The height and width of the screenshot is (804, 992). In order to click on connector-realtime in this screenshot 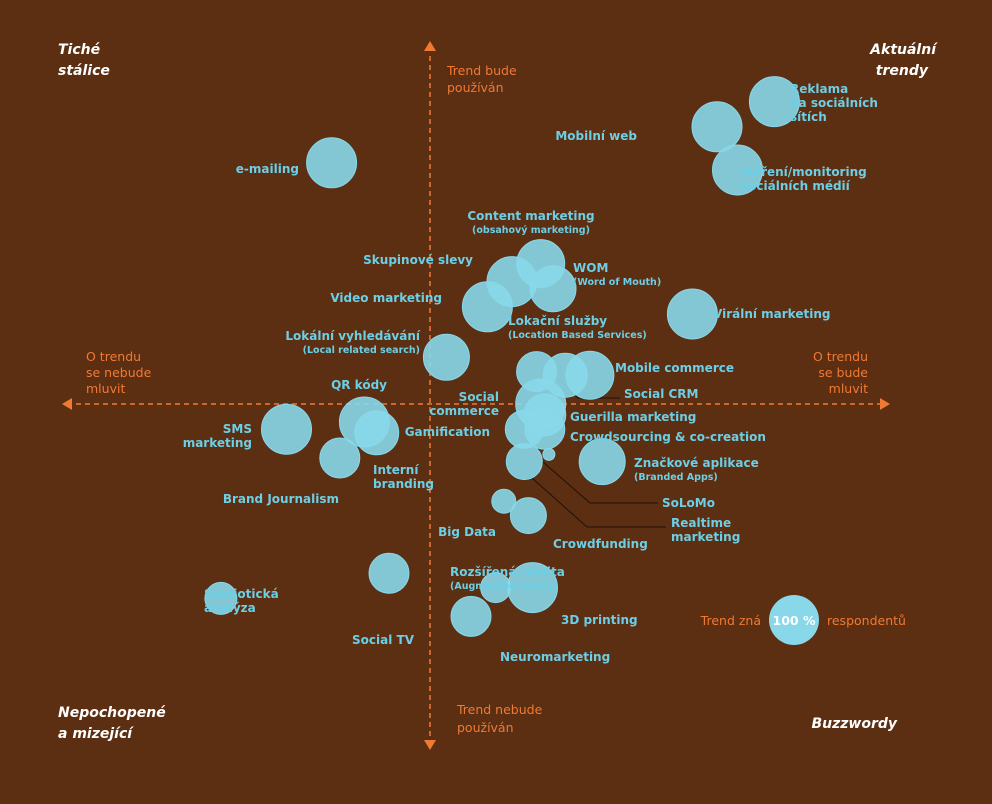, I will do `click(594, 498)`.